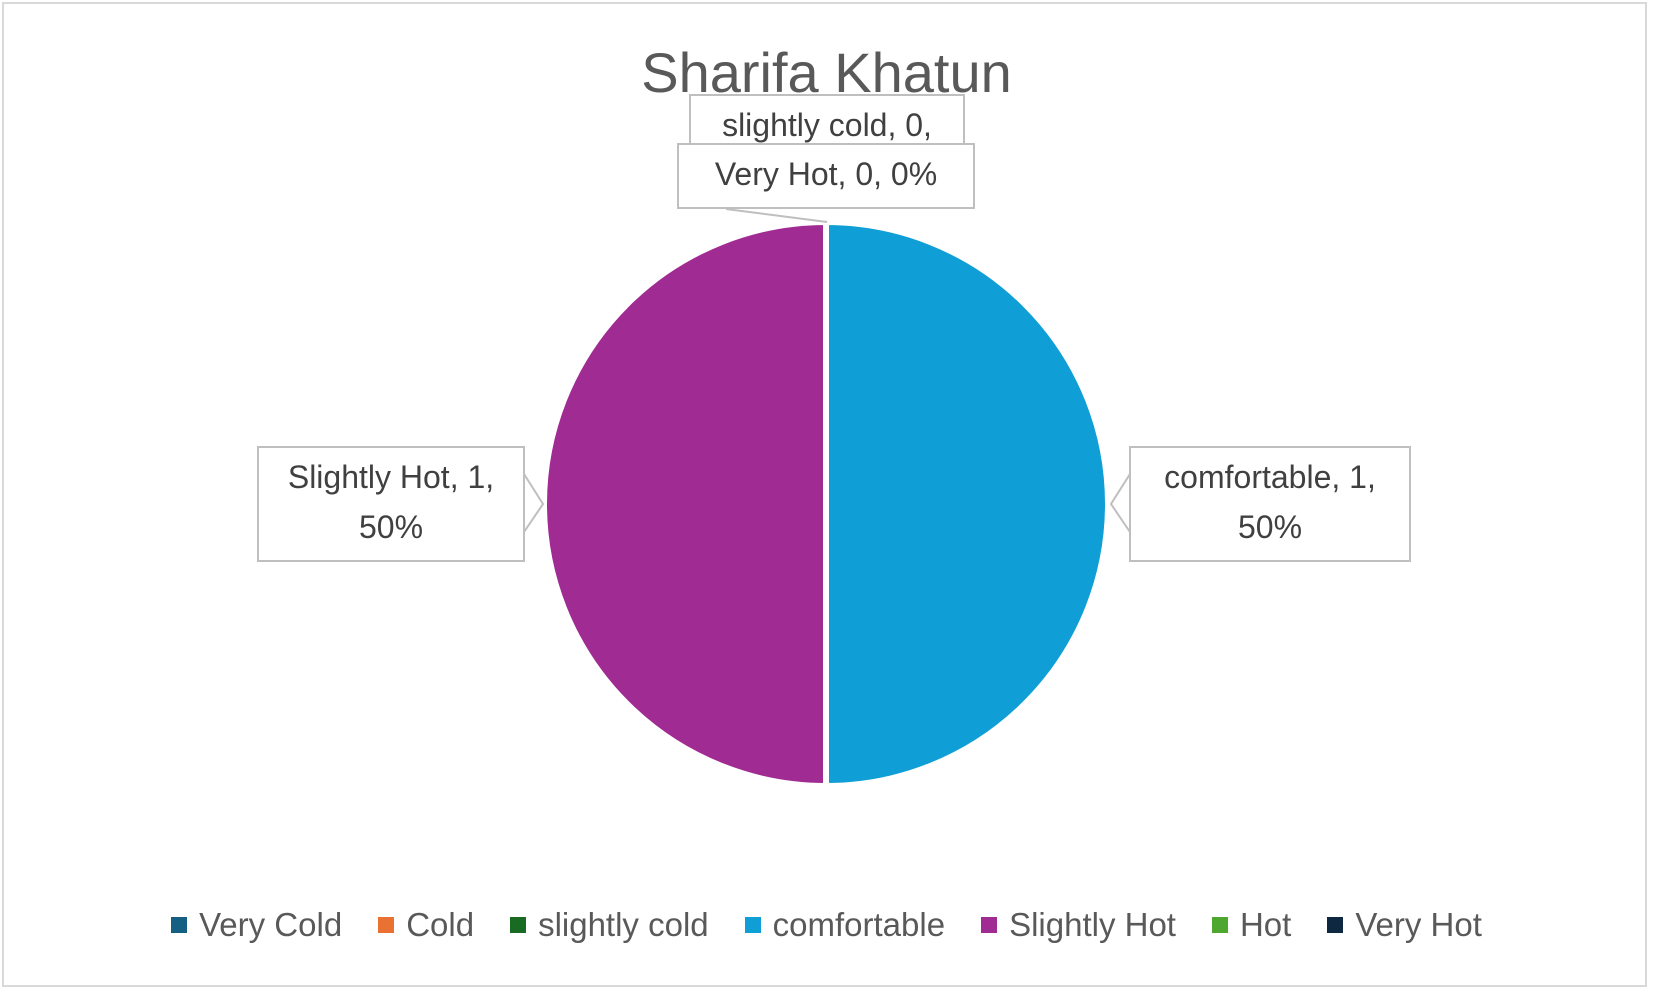 This screenshot has height=993, width=1653. I want to click on callout-pointer-comfortable, so click(1120, 503).